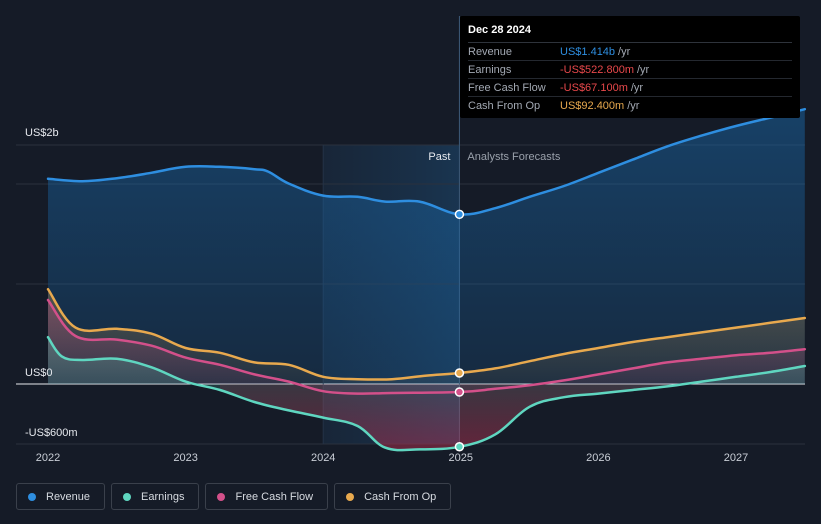 The width and height of the screenshot is (821, 524). What do you see at coordinates (459, 373) in the screenshot?
I see `marker-cash-from-op` at bounding box center [459, 373].